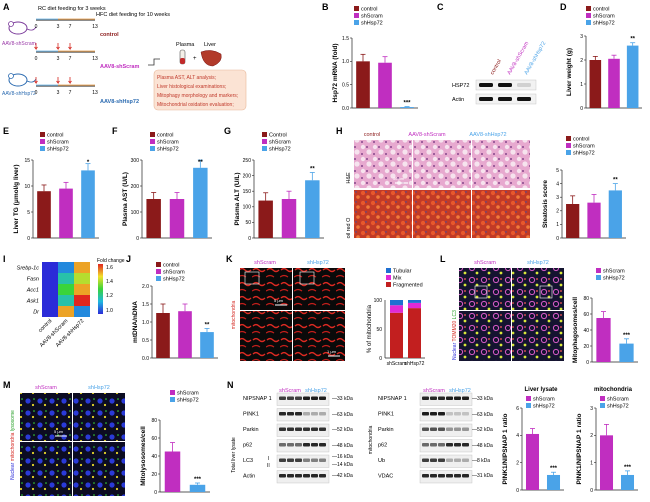 This screenshot has height=502, width=650. What do you see at coordinates (88, 163) in the screenshot?
I see `significance: *` at bounding box center [88, 163].